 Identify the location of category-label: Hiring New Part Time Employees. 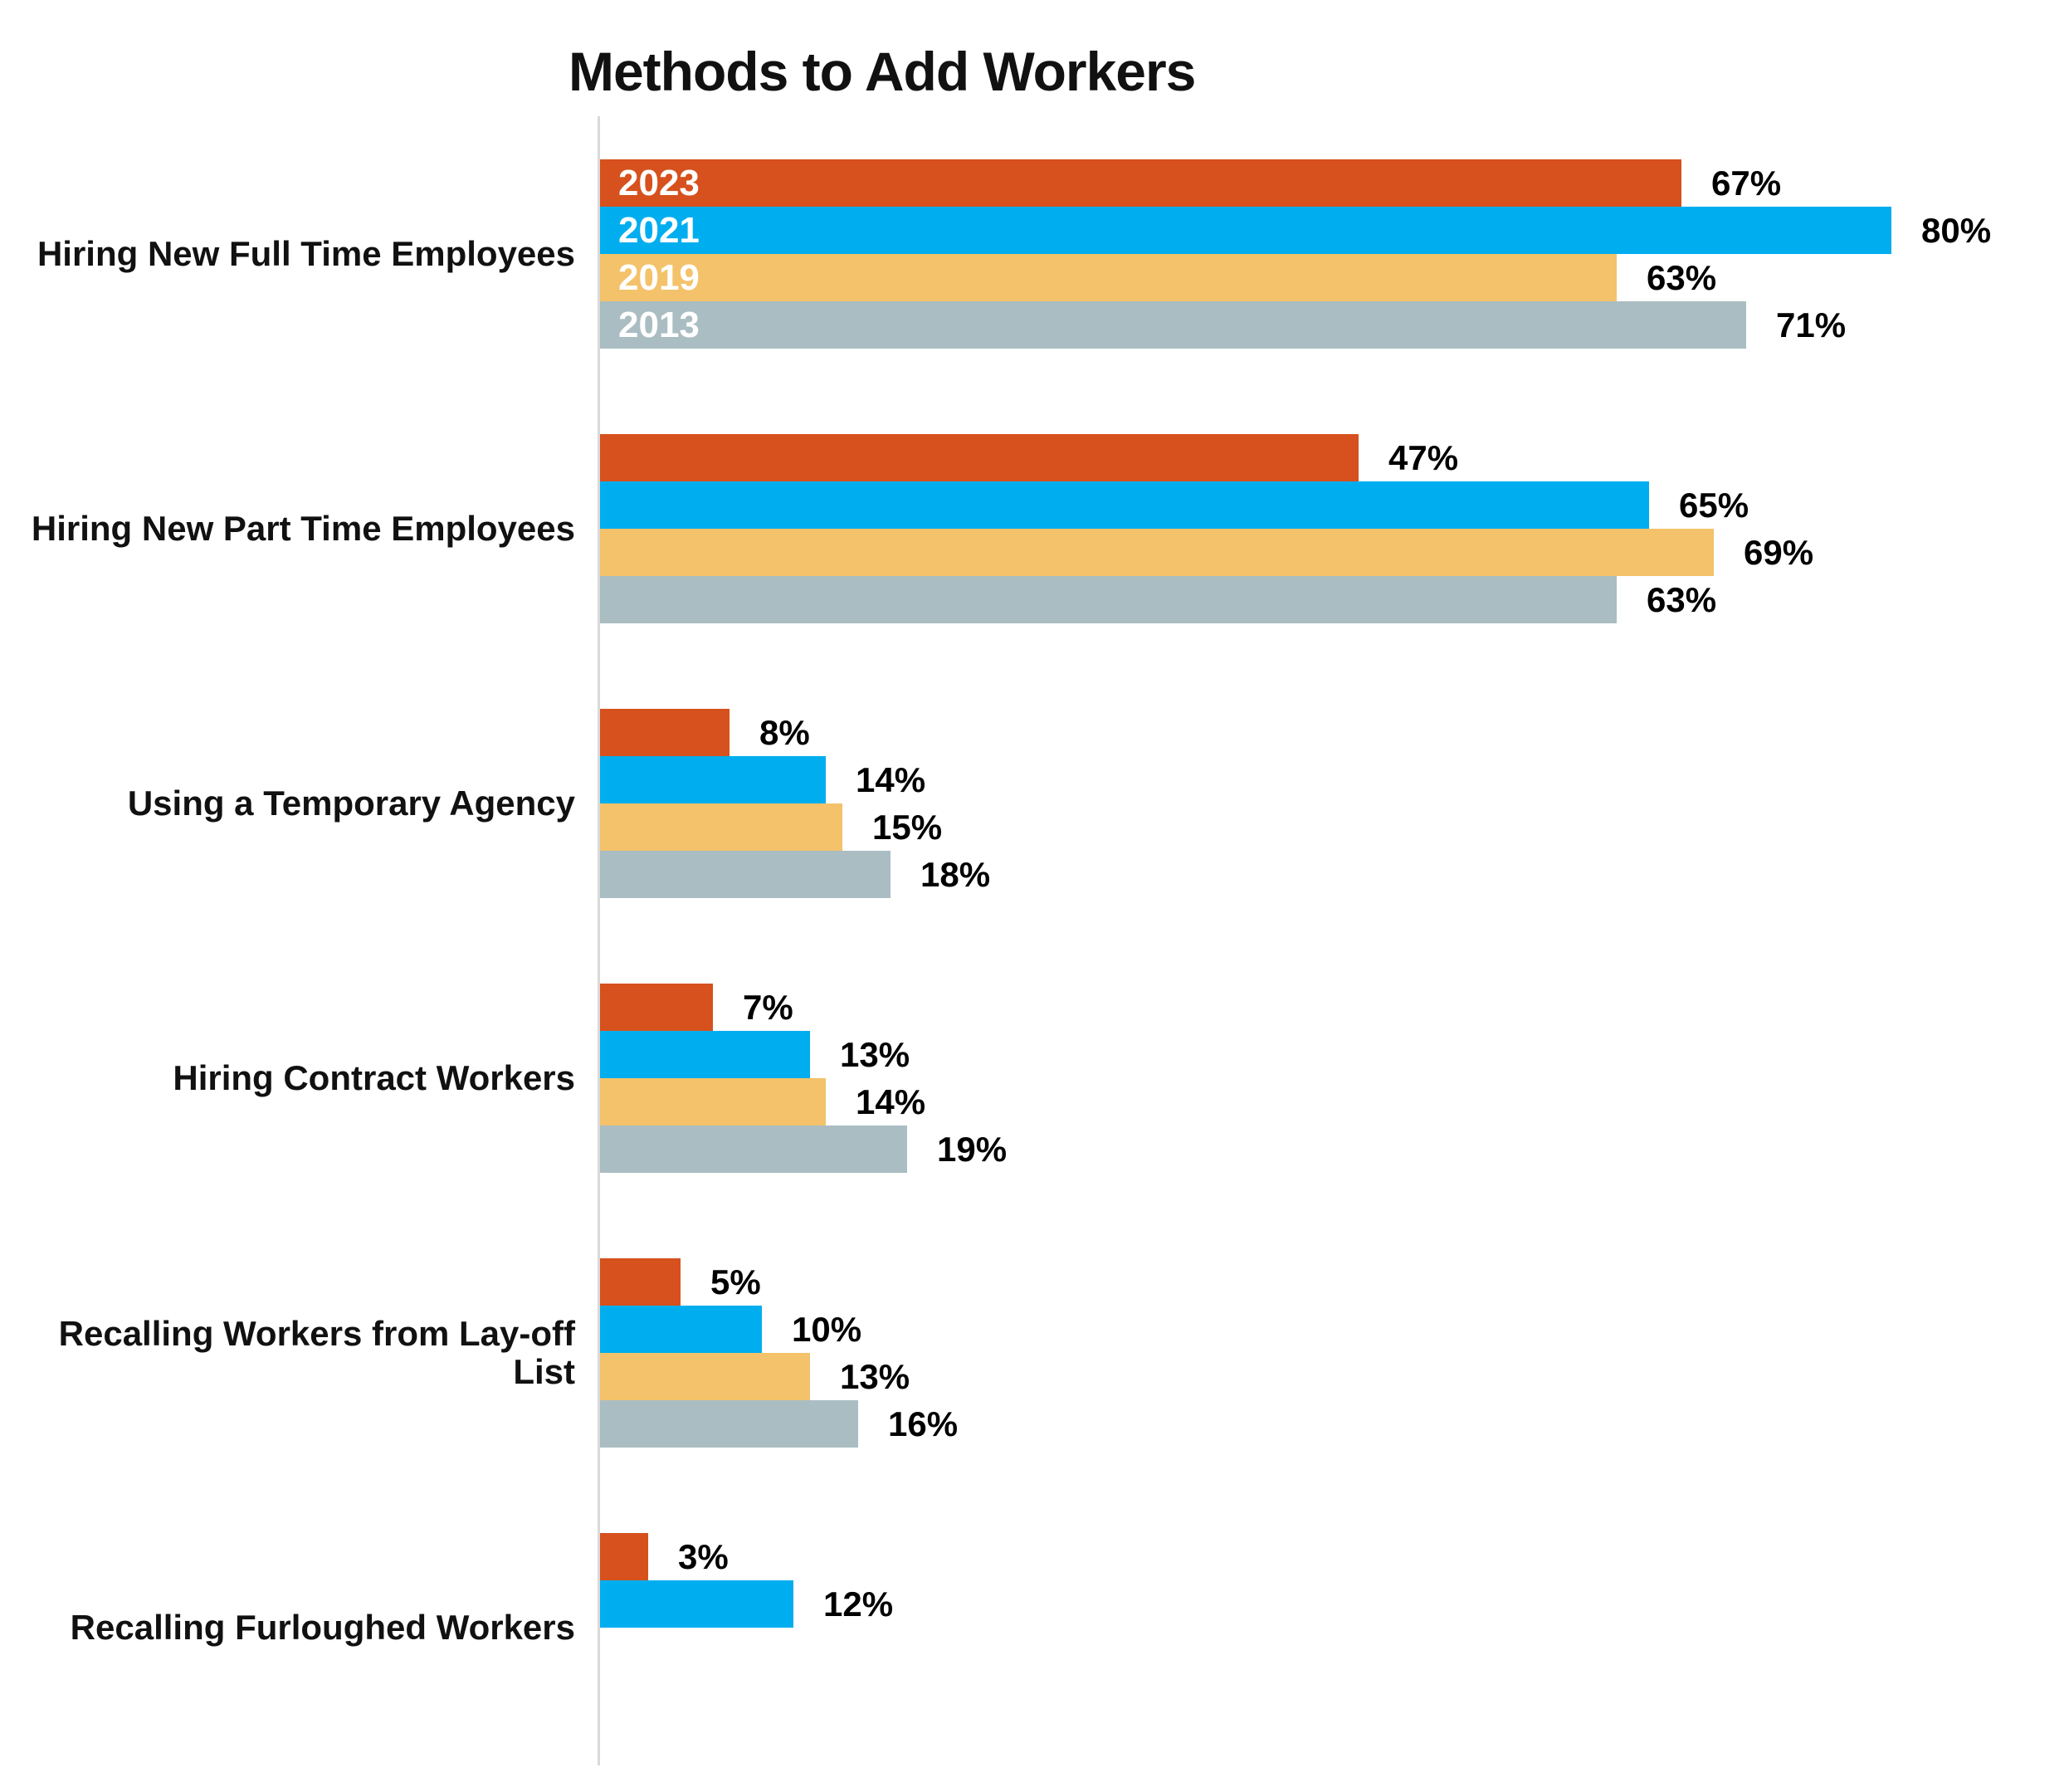
(303, 528).